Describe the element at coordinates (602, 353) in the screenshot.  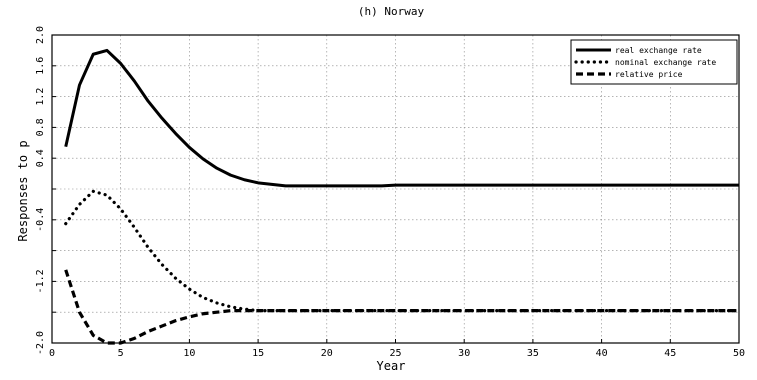
I see `x-tick-label: 40` at that location.